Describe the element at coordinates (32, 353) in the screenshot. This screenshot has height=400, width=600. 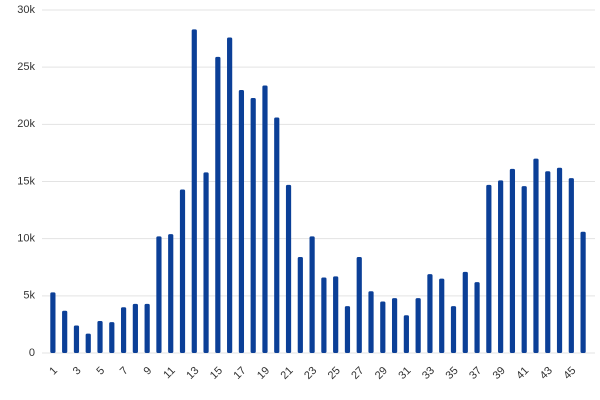
I see `y-tick-label: 0` at that location.